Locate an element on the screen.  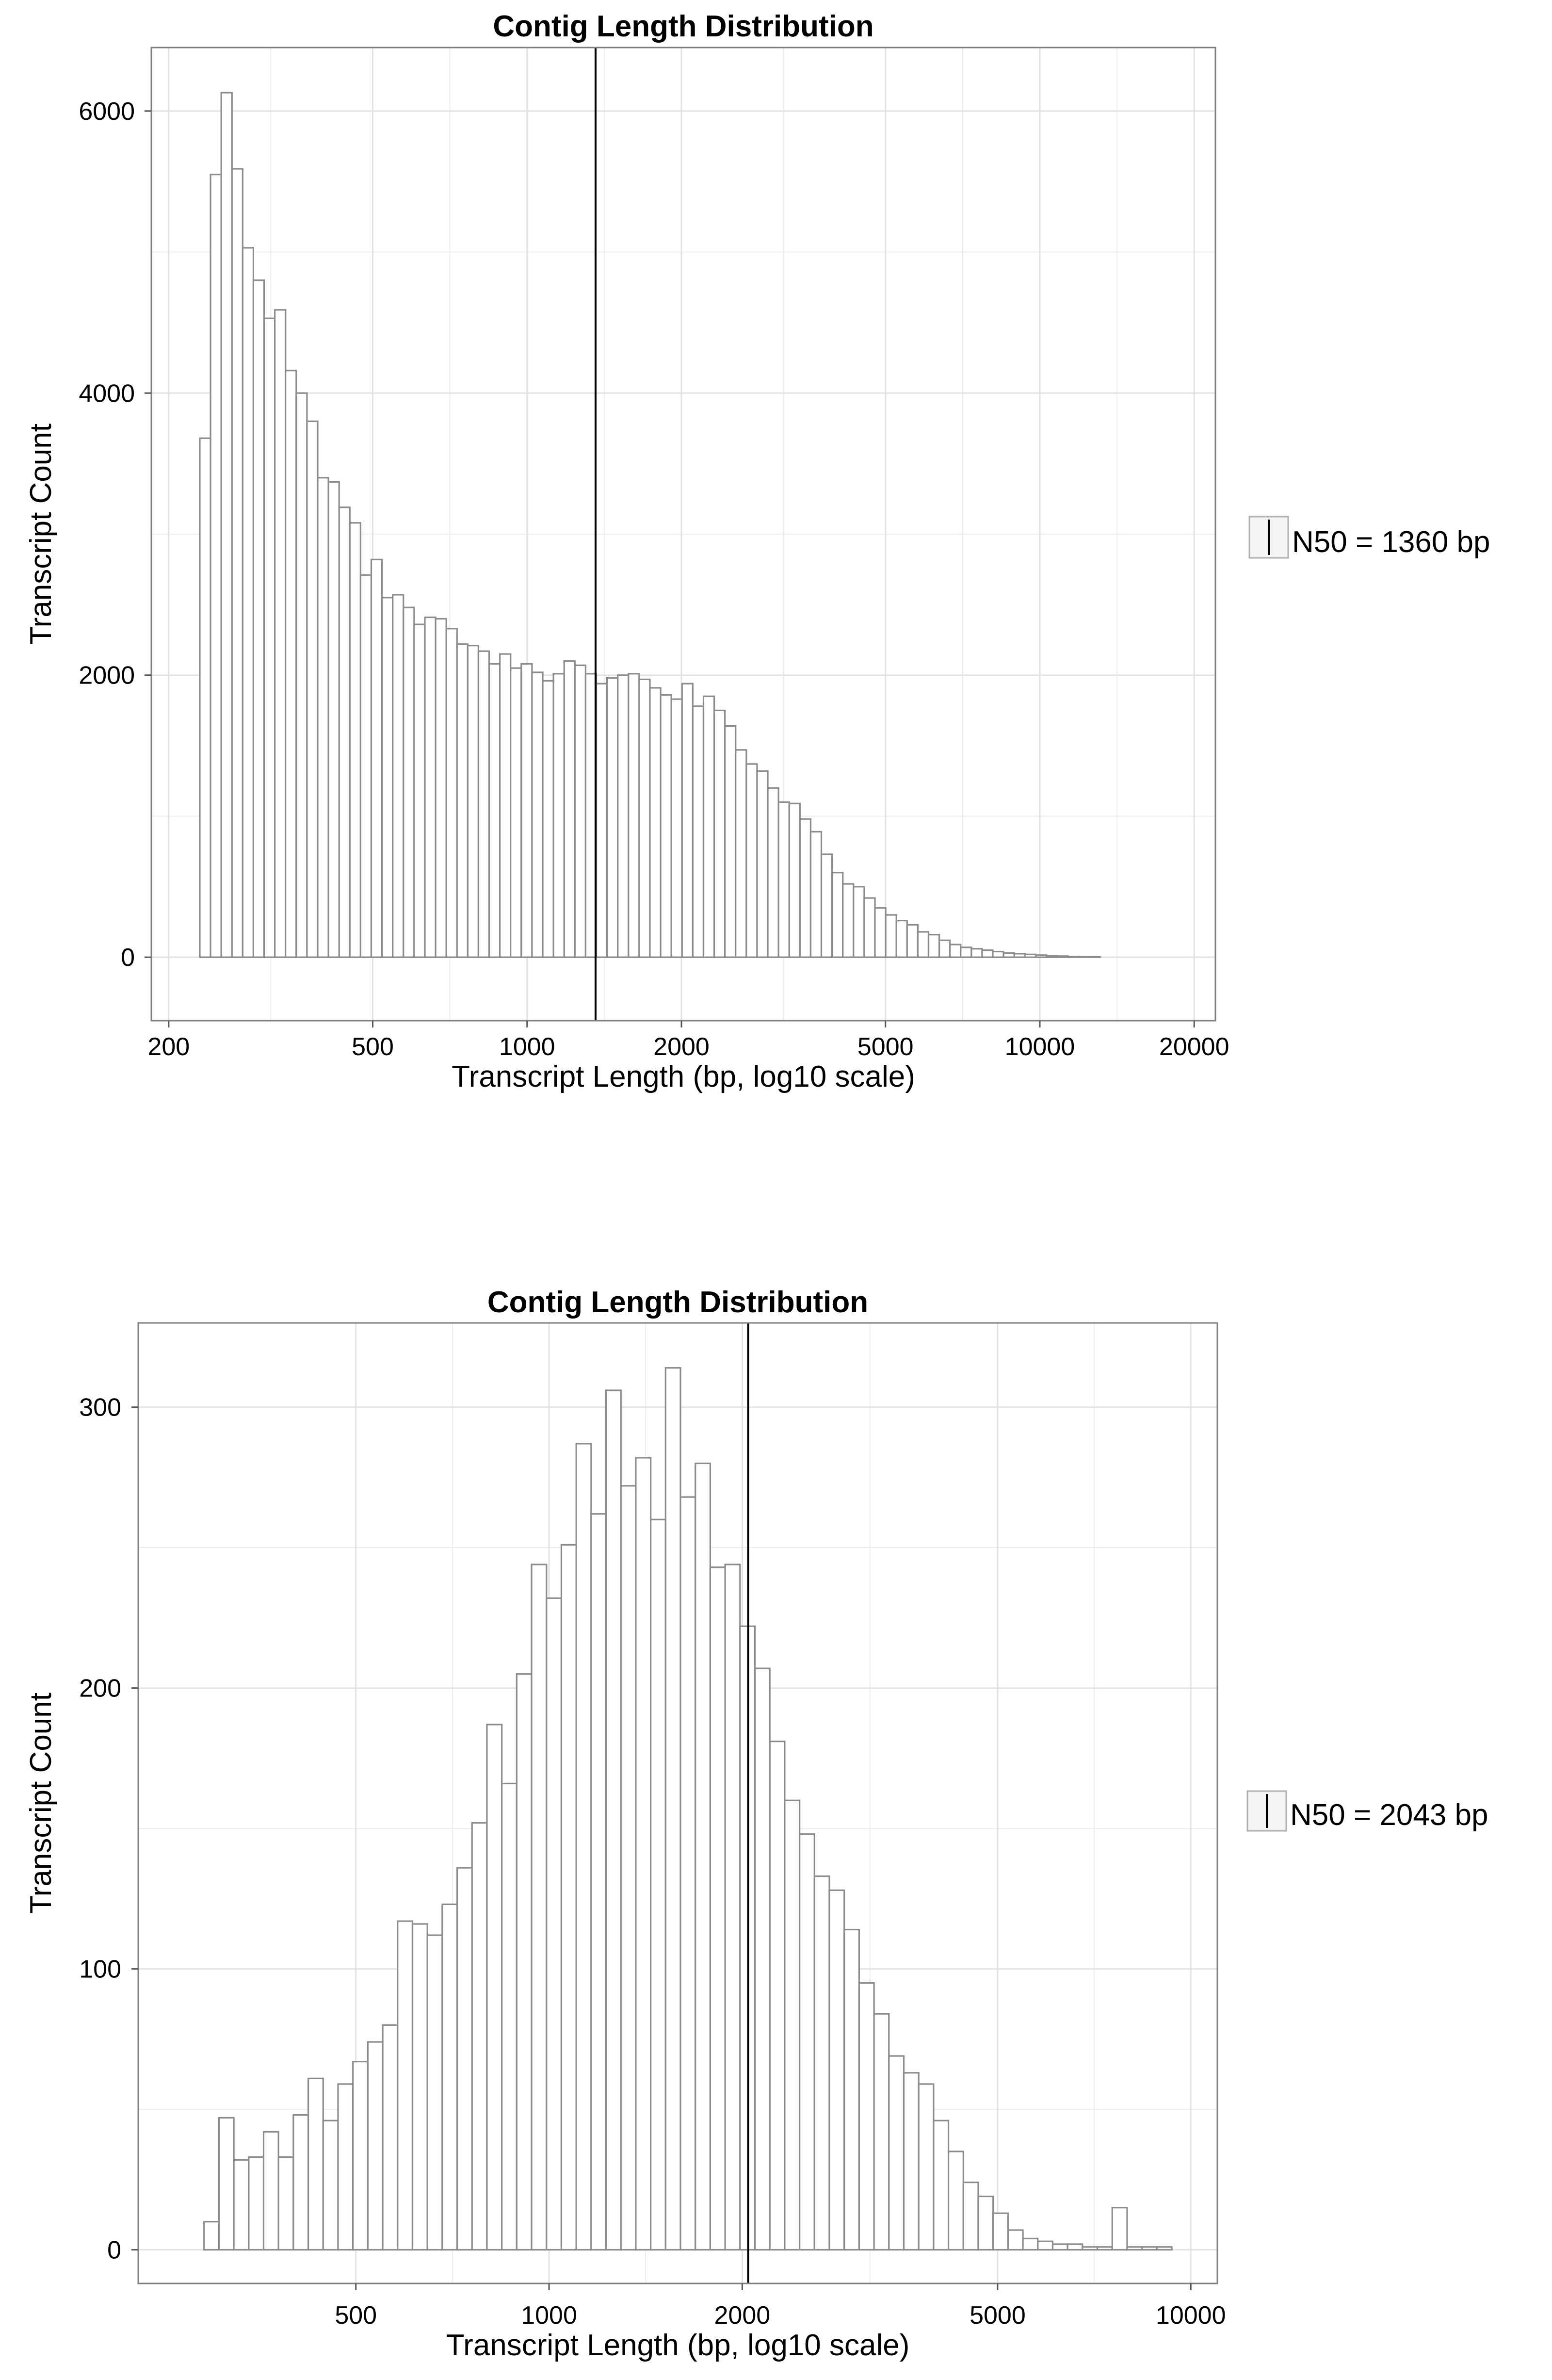
y-tick-label: 6000 is located at coordinates (107, 112).